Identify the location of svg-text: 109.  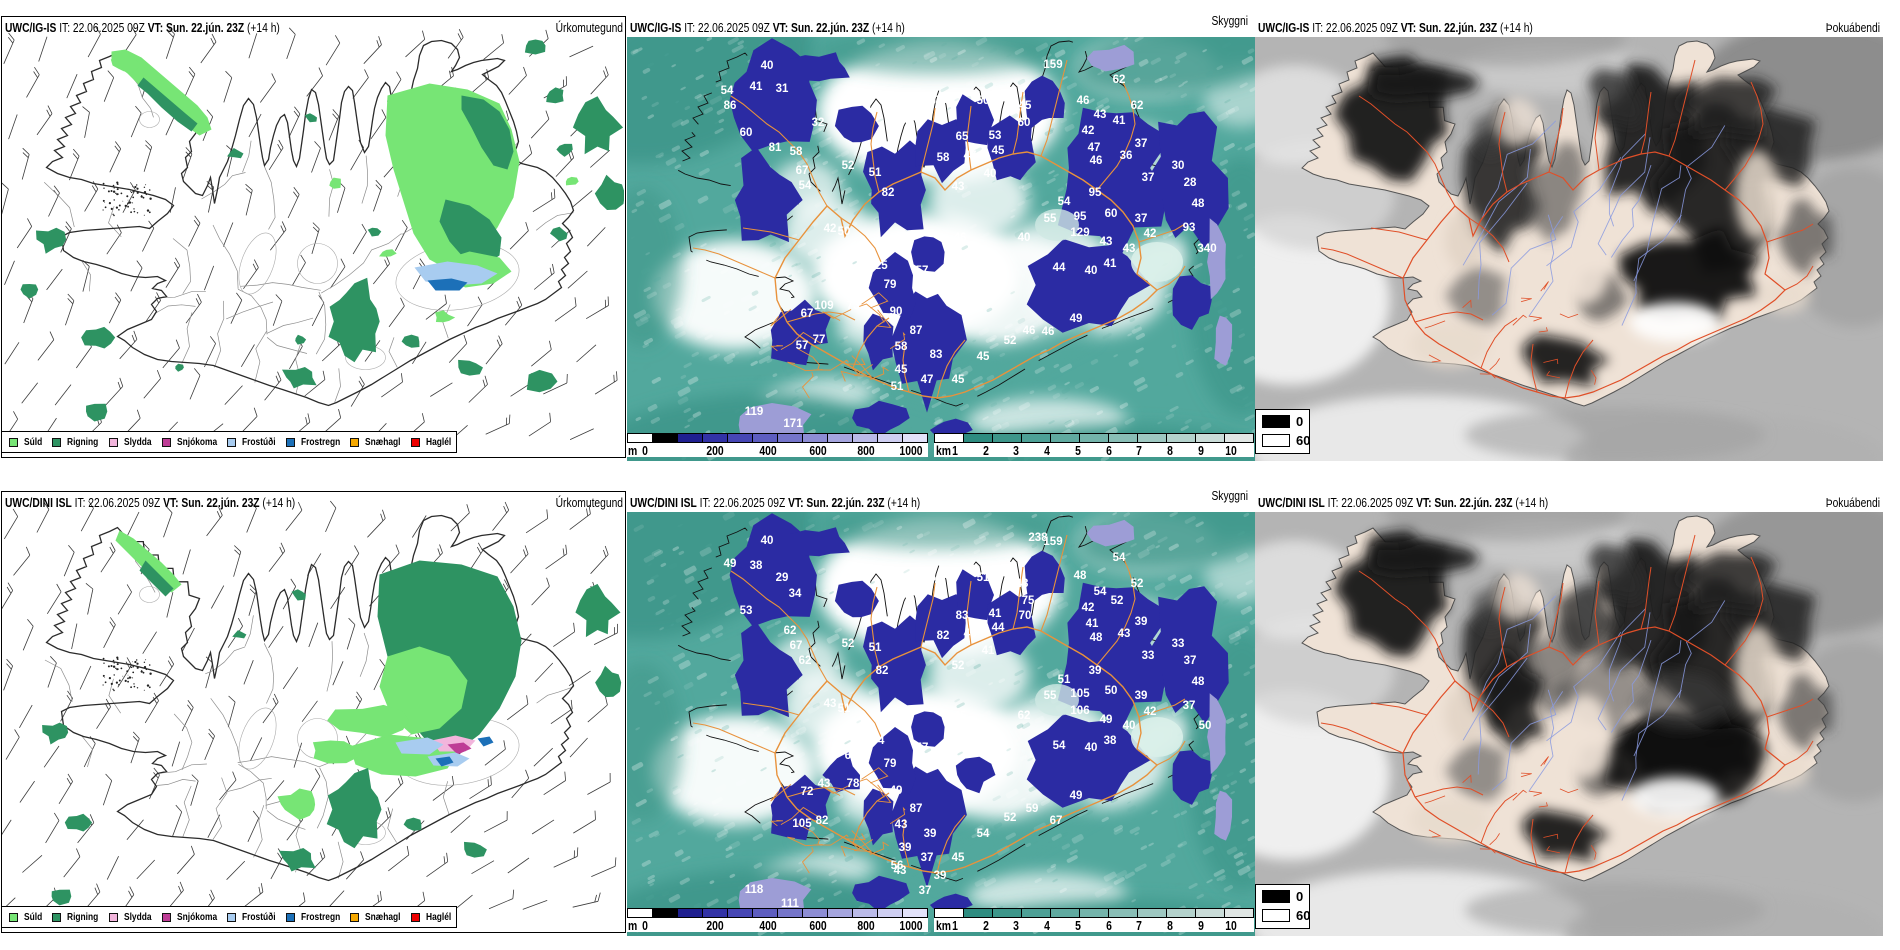
(823, 306).